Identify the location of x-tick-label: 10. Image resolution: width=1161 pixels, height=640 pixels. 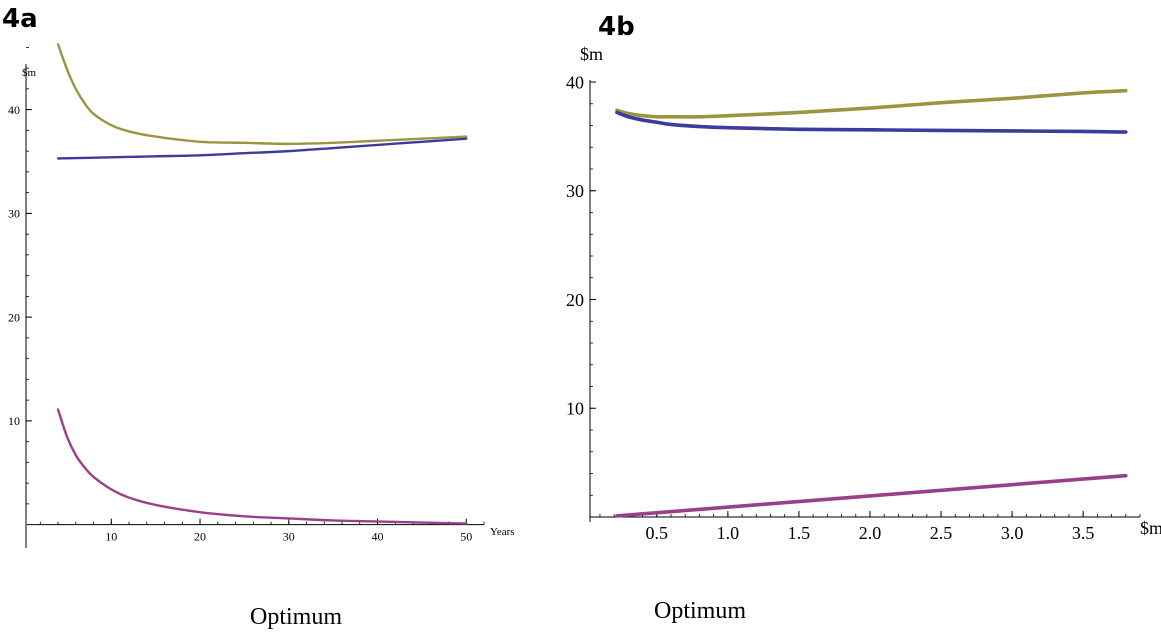
(111, 537).